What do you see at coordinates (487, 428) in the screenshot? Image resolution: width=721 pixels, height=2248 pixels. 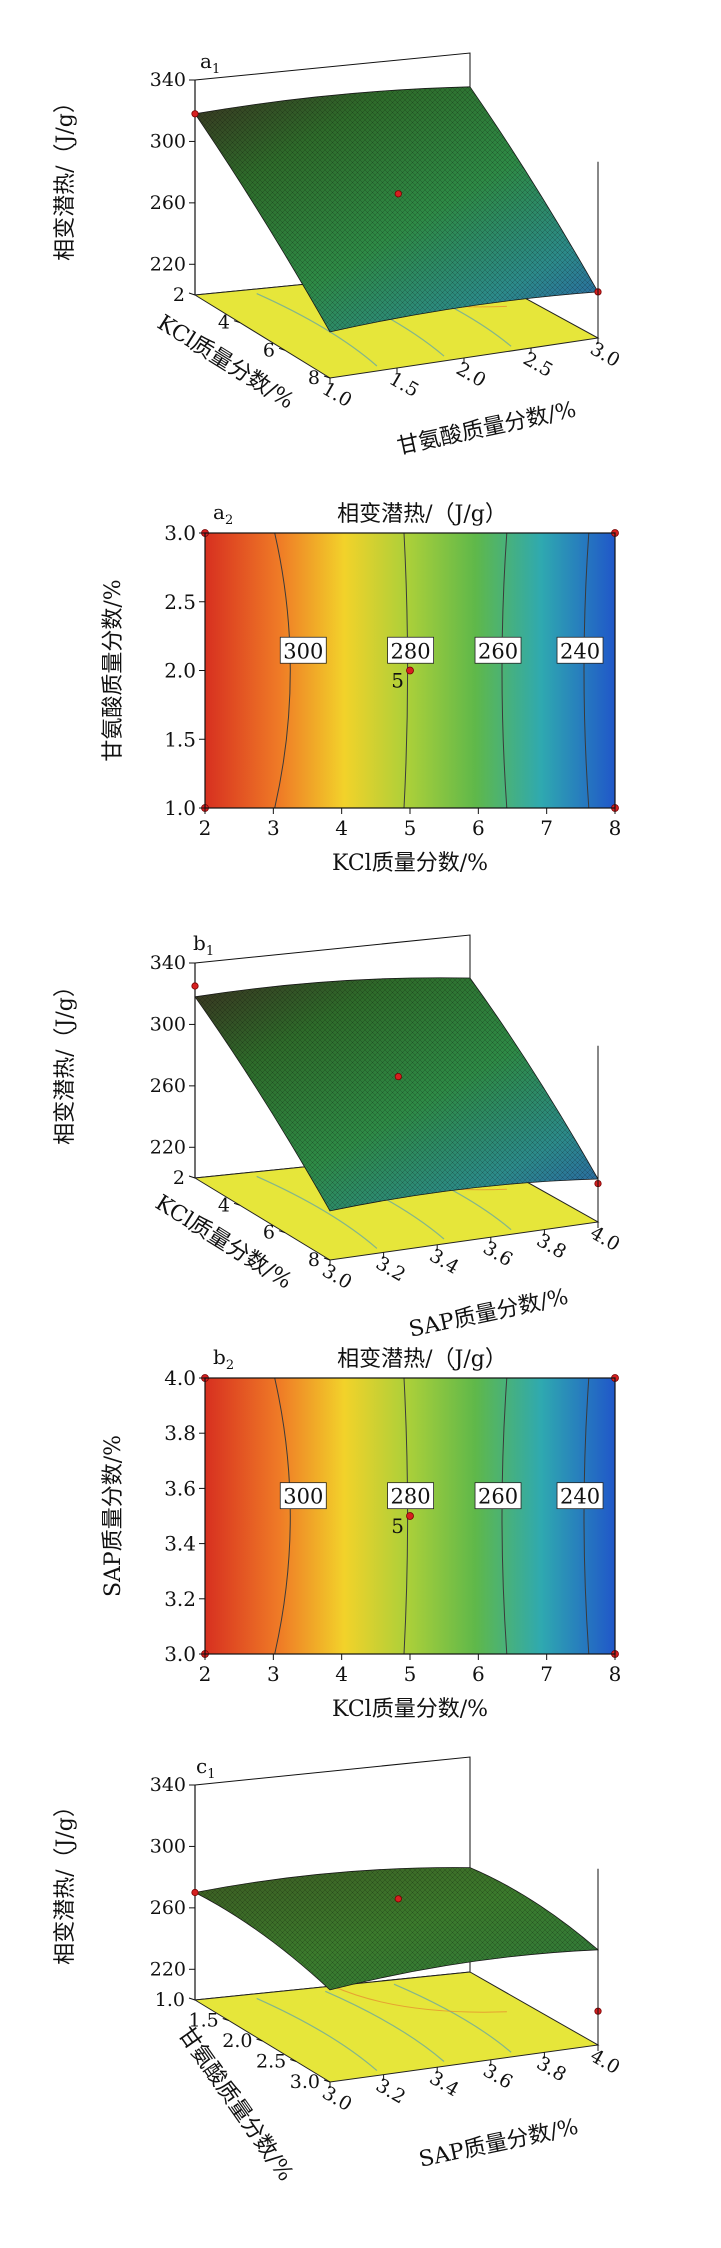 I see `y-axis-title: 甘氨酸质量分数/%` at bounding box center [487, 428].